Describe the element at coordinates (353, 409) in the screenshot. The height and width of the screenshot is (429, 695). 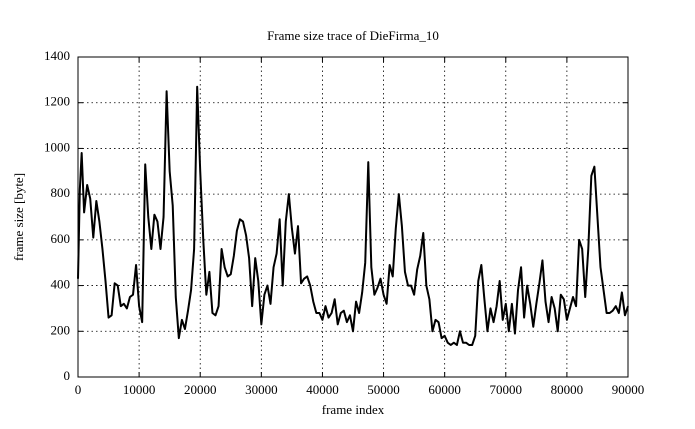
I see `x-axis-label: frame index` at that location.